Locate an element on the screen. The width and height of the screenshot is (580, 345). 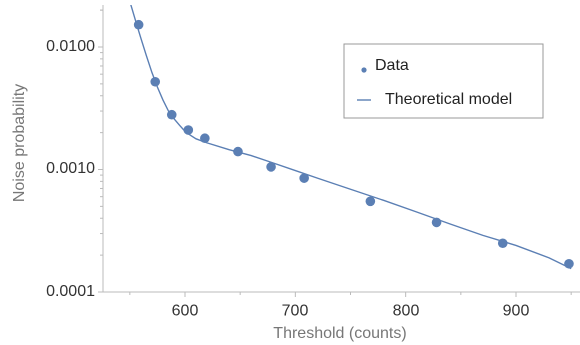
x-axis-title: Threshold (counts) is located at coordinates (339, 333).